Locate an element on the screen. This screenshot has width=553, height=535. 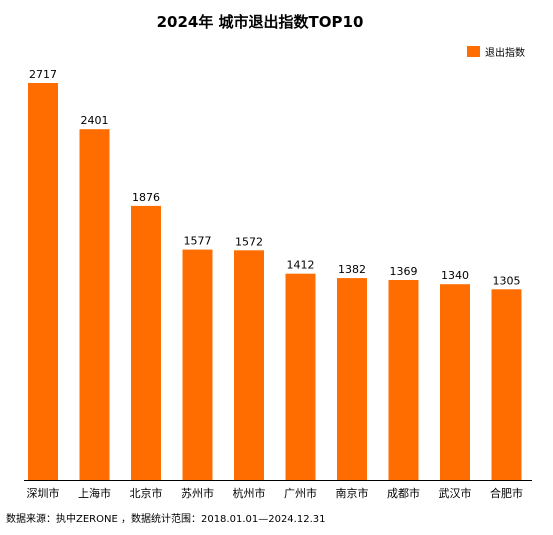
data-label-8: 1369 is located at coordinates (404, 271).